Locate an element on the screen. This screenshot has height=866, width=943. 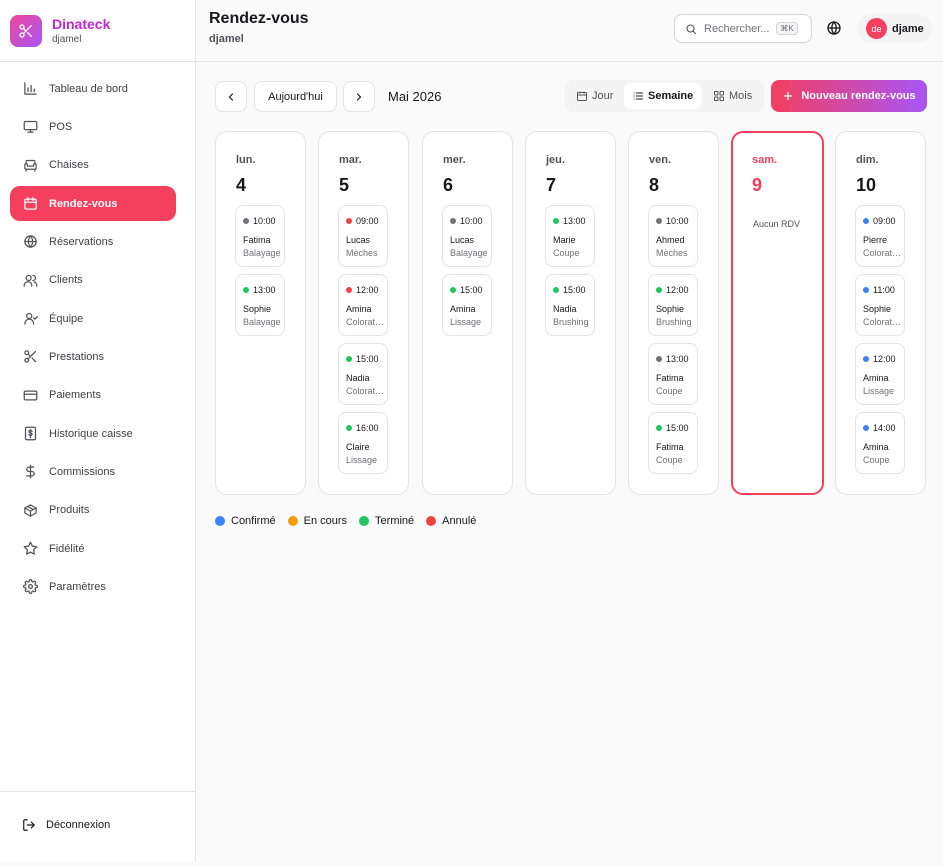
day-number: 10 is located at coordinates (866, 185).